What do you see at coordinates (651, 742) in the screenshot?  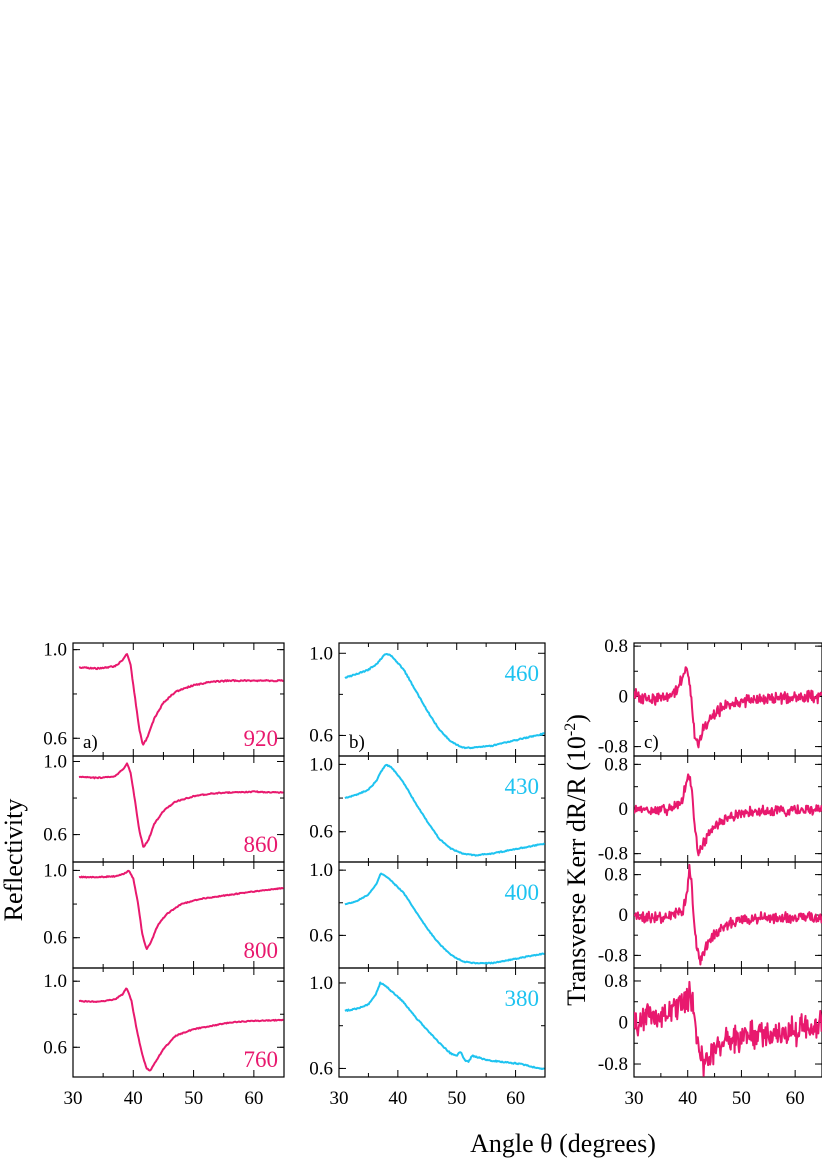 I see `panel-label: c)` at bounding box center [651, 742].